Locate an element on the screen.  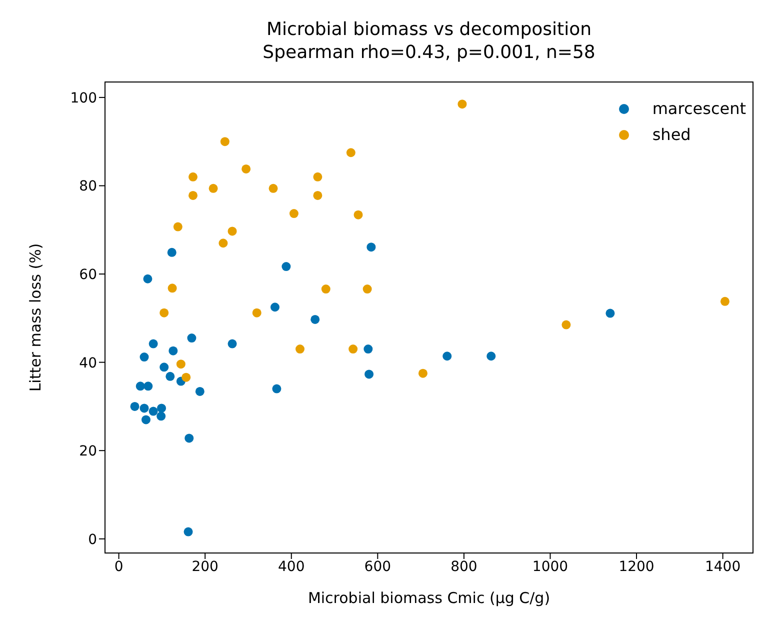
y-tick-label: 0 is located at coordinates (92, 540).